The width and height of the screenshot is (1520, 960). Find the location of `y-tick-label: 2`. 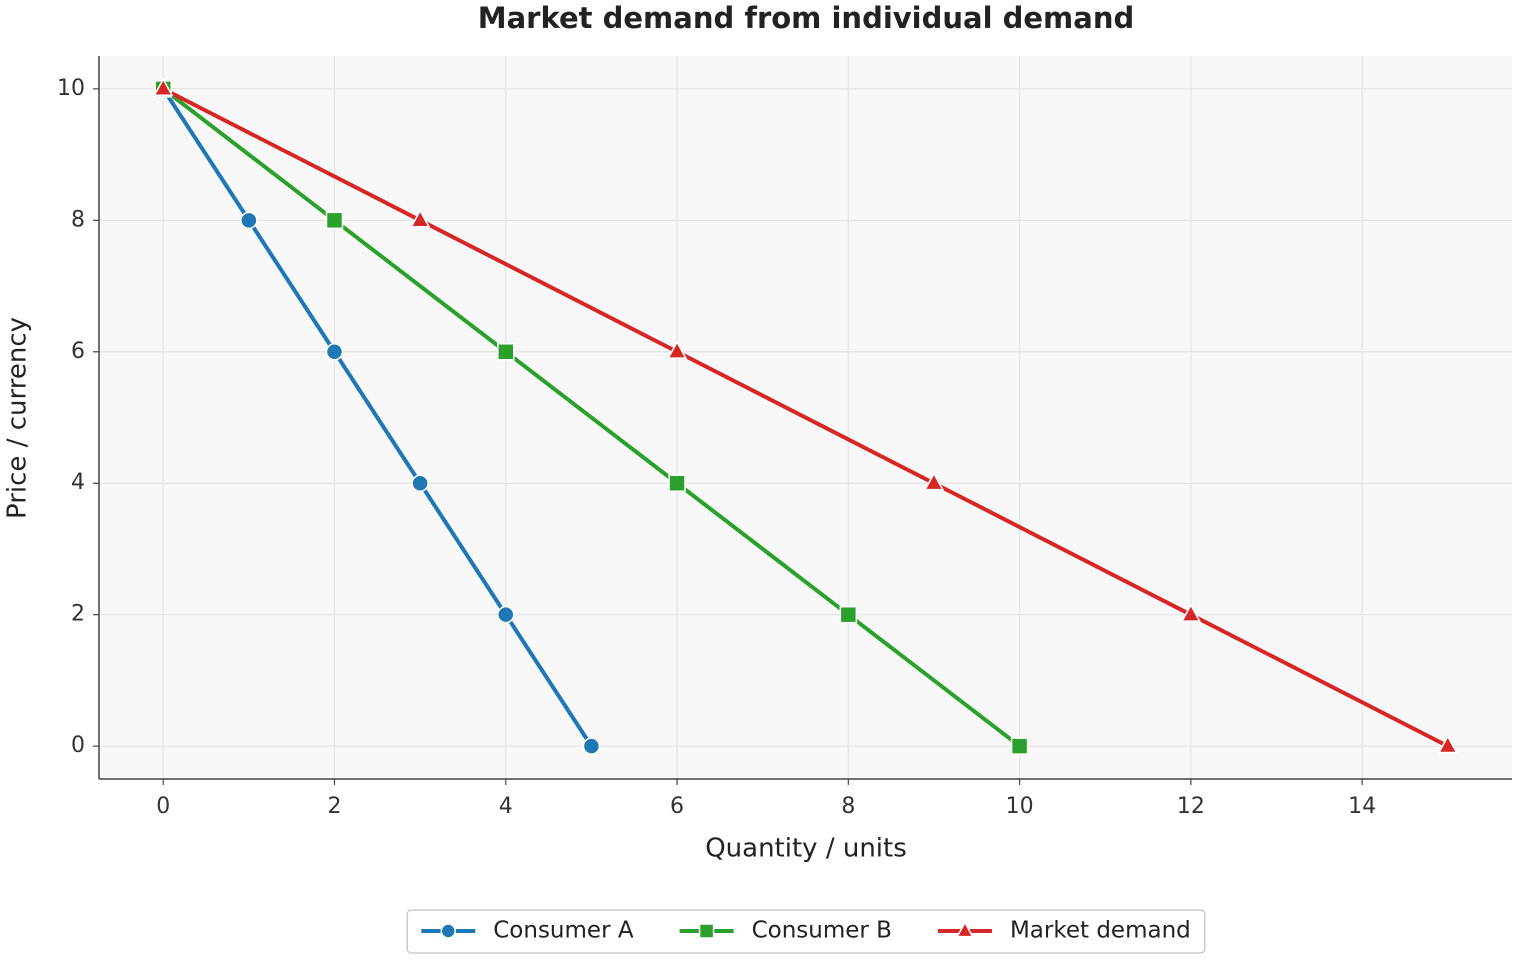

y-tick-label: 2 is located at coordinates (78, 614).